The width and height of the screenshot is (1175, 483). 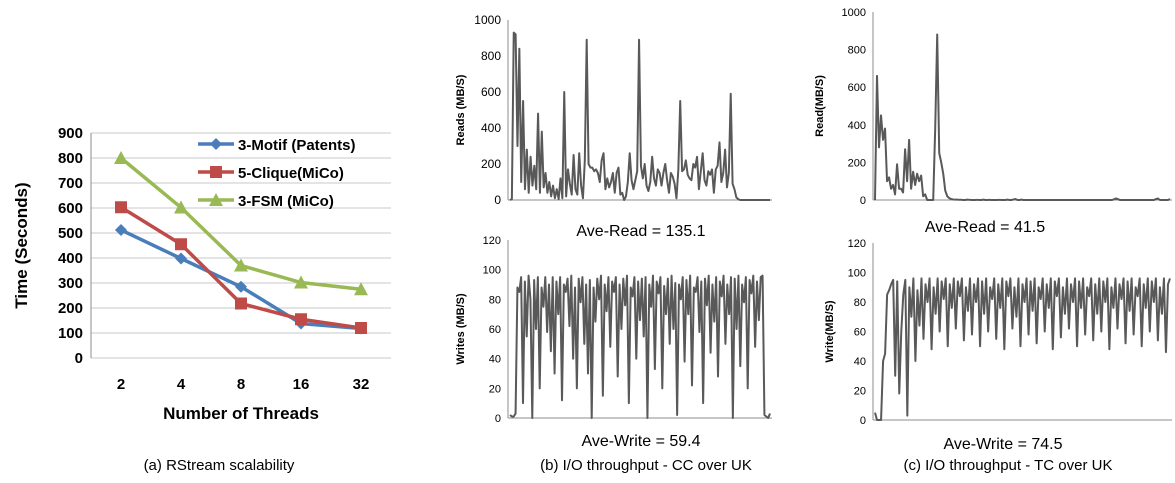 I want to click on cc-reads-chart: 0 200 400 600 800 1000 Reads (MB/S), so click(x=613, y=110).